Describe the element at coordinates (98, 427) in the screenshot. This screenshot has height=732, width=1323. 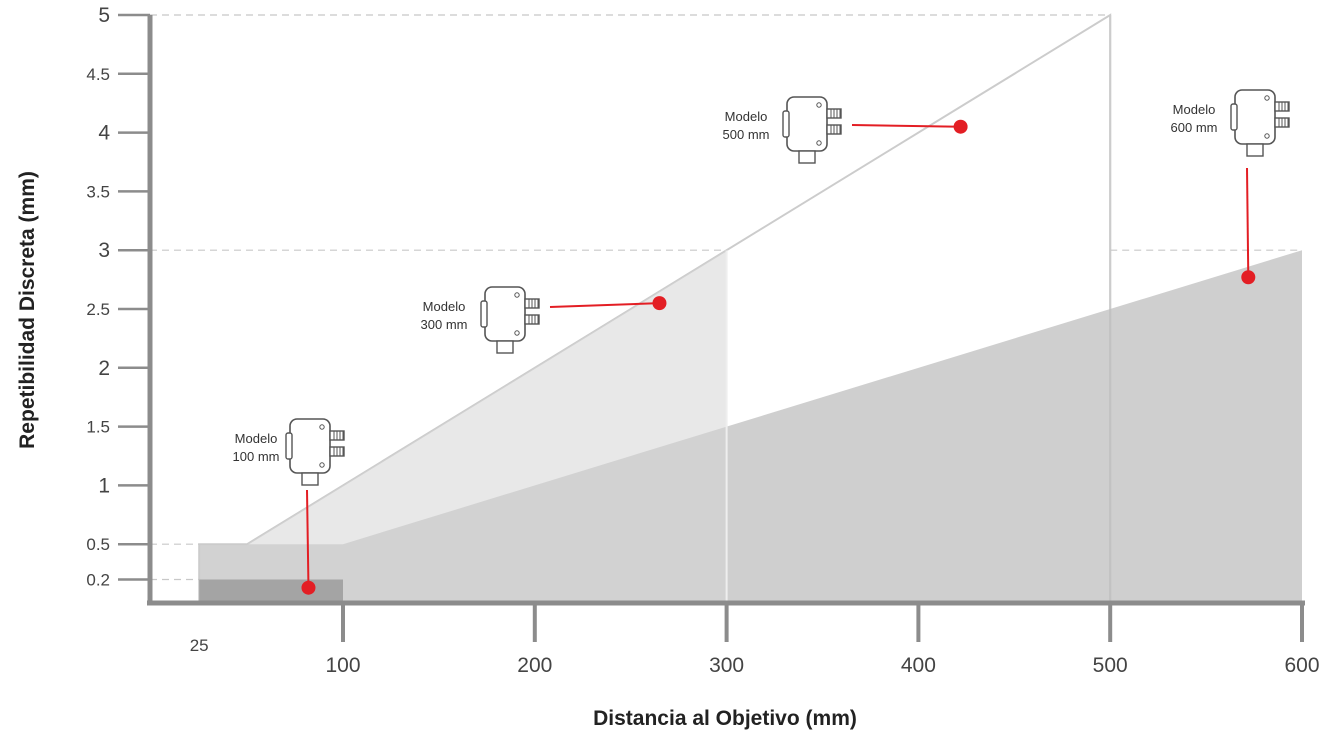
I see `y-tick-label: 1.5` at that location.